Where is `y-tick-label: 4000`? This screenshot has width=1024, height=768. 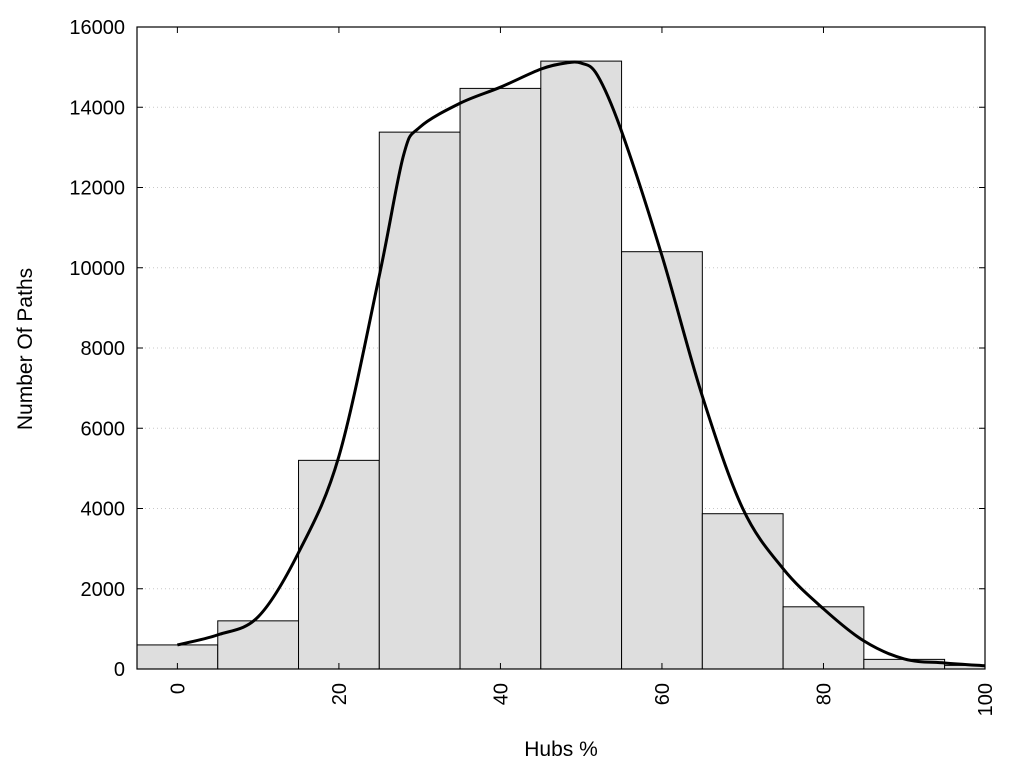
y-tick-label: 4000 is located at coordinates (103, 510).